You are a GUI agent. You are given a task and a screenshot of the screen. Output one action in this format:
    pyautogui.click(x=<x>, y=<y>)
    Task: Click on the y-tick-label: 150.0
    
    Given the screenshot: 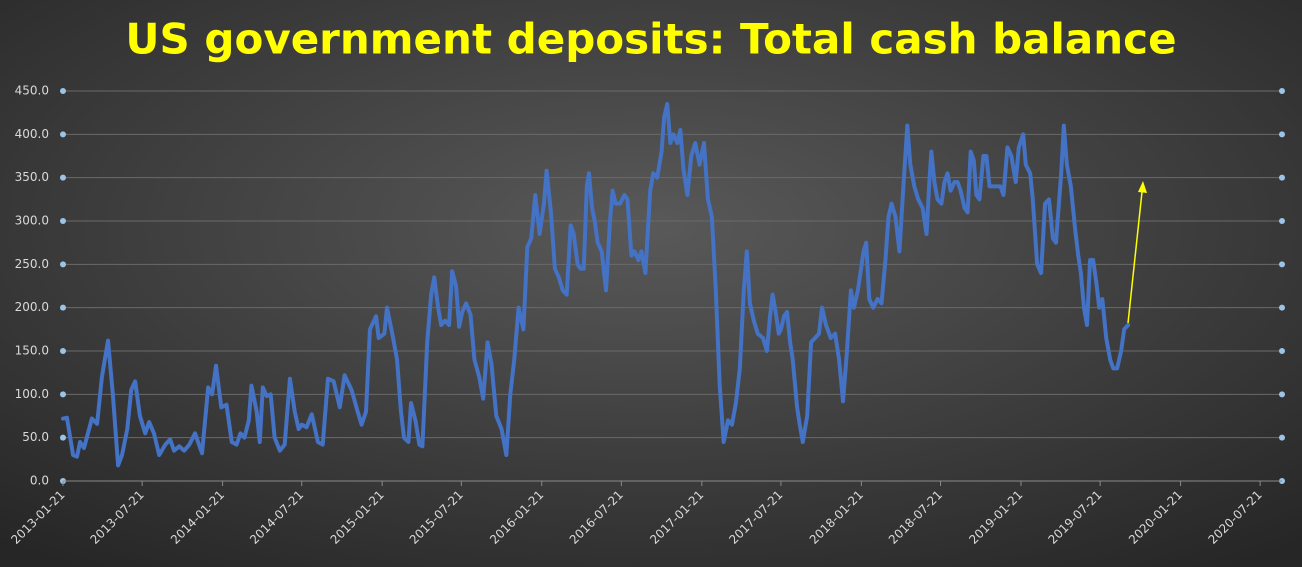 What is the action you would take?
    pyautogui.click(x=32, y=351)
    